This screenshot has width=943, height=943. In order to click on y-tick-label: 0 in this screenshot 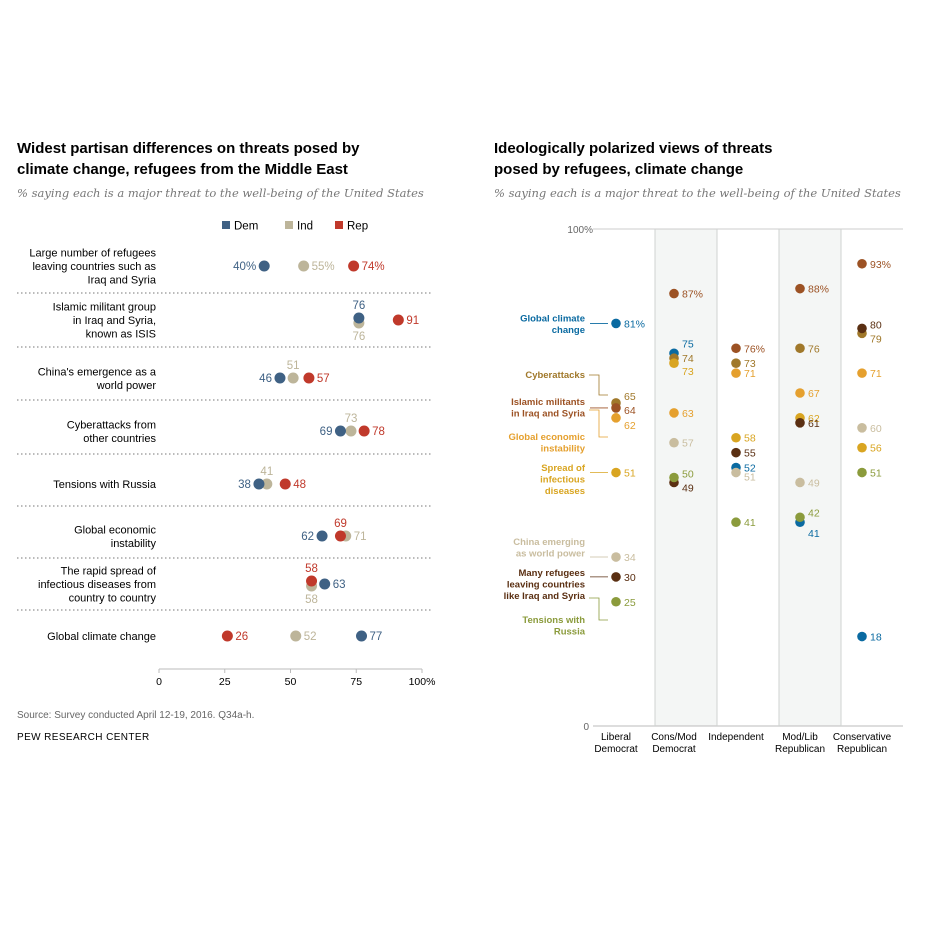, I will do `click(586, 727)`.